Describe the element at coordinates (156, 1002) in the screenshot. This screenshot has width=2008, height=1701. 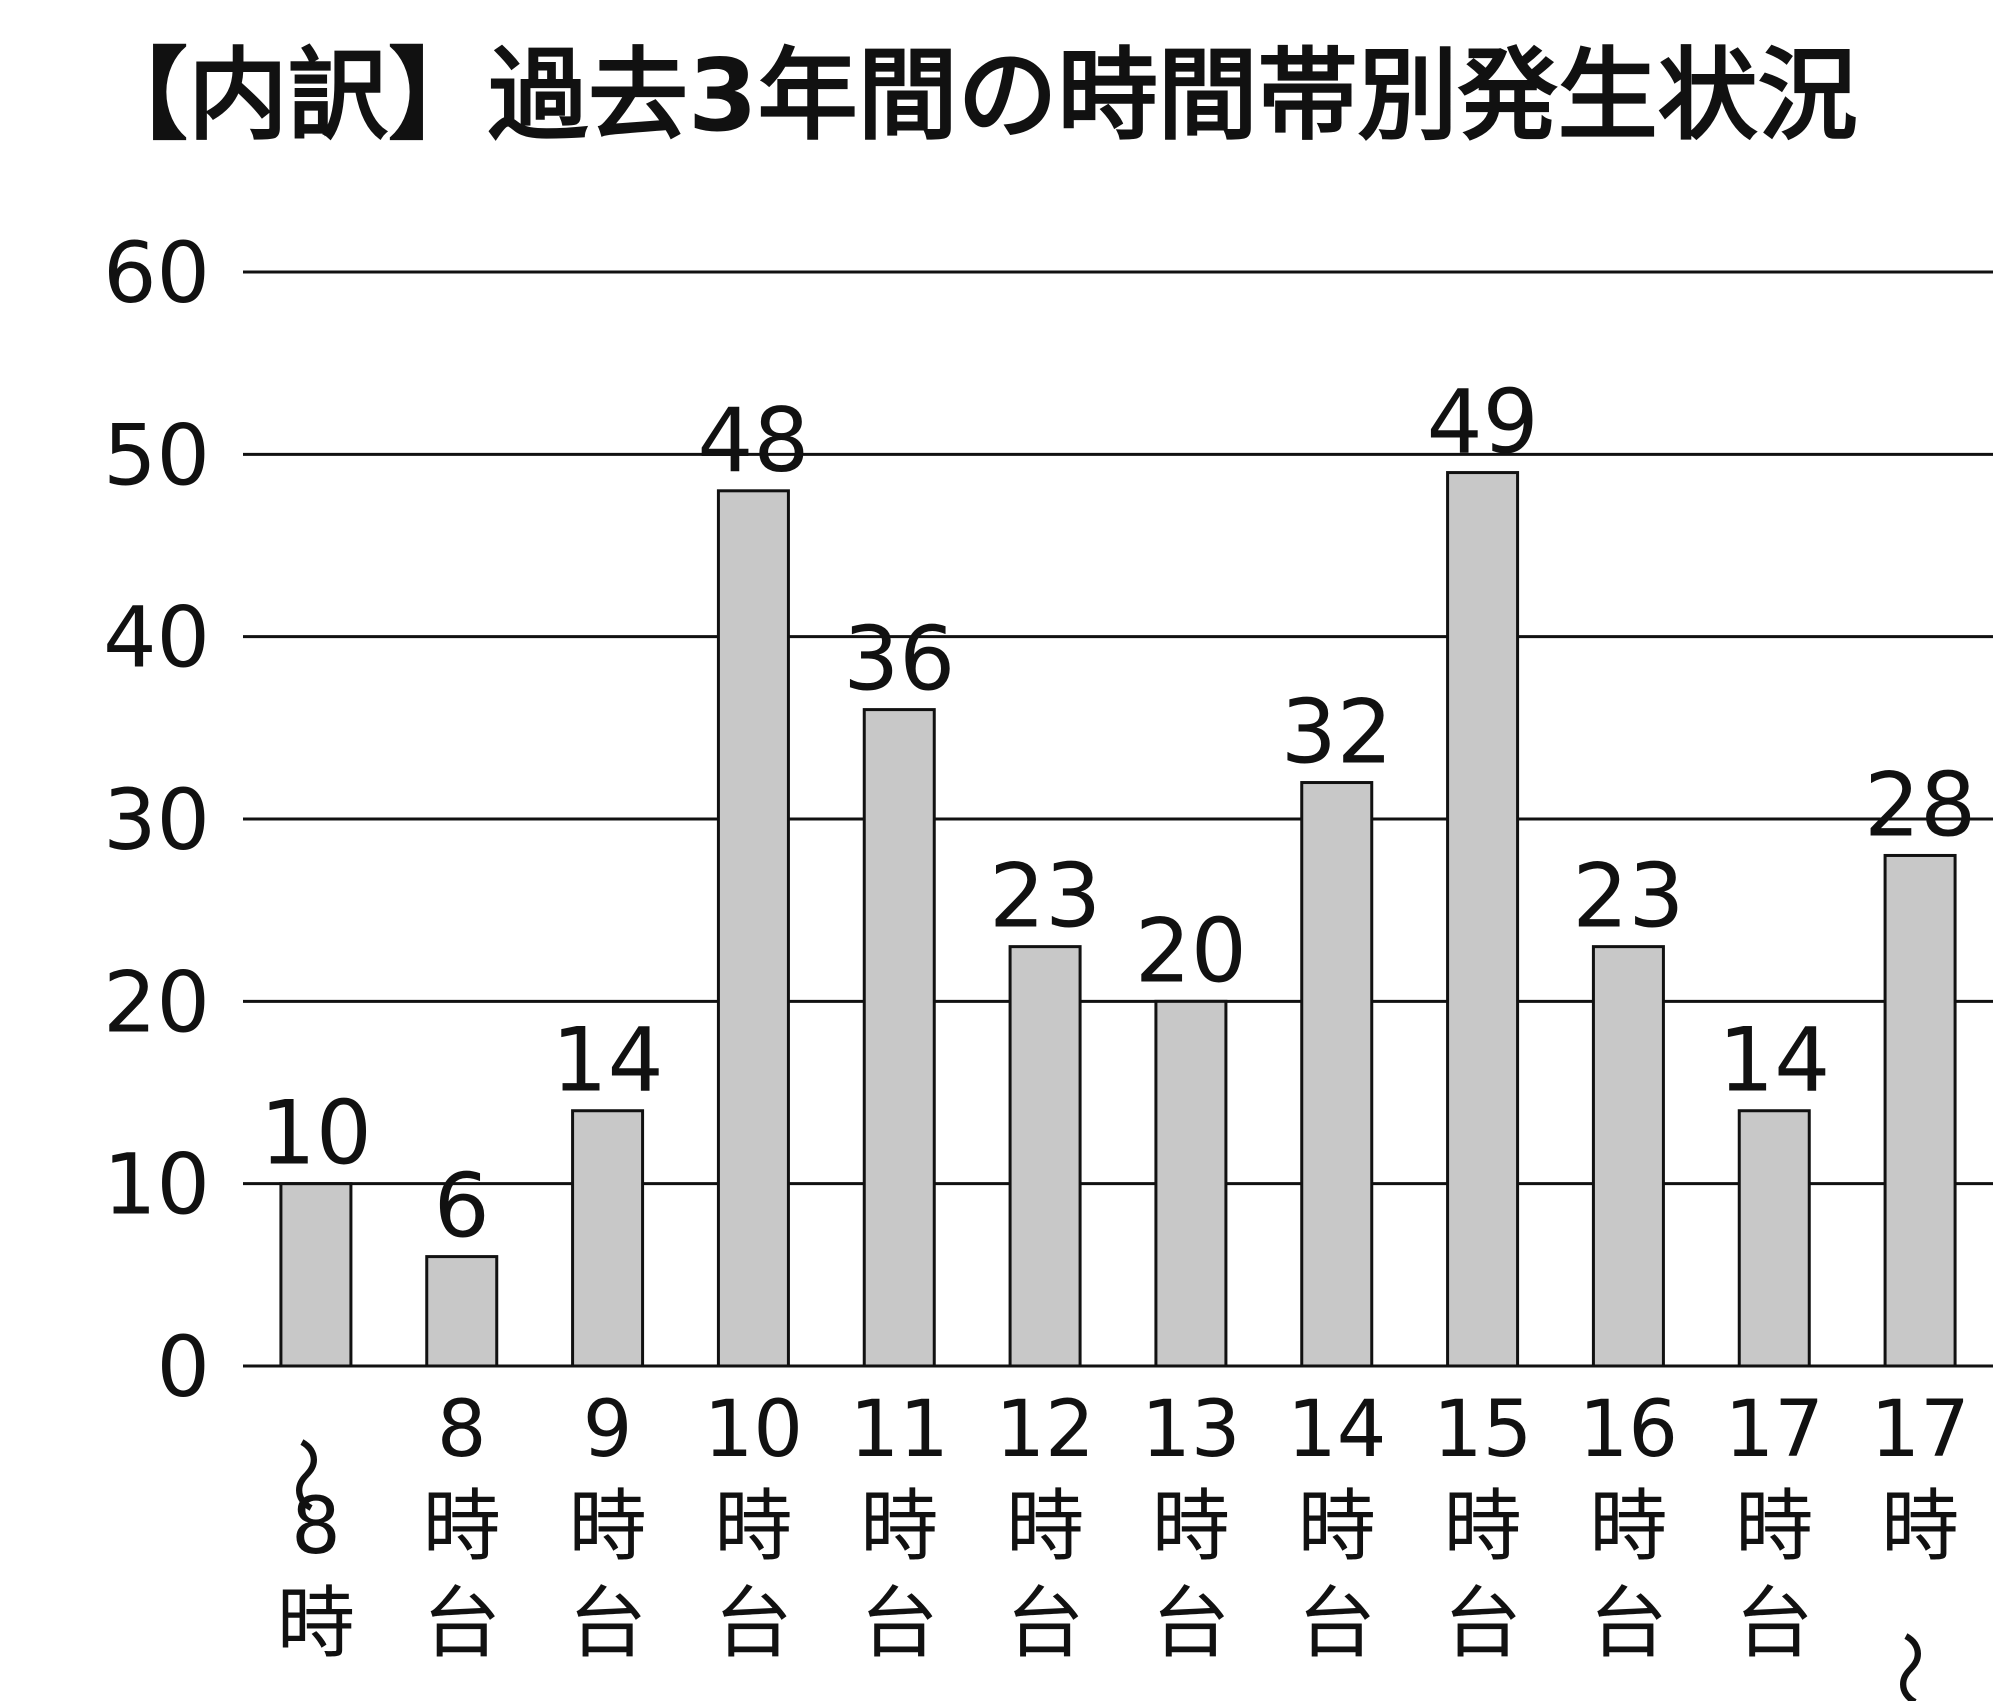
I see `y-tick-label: 20` at that location.